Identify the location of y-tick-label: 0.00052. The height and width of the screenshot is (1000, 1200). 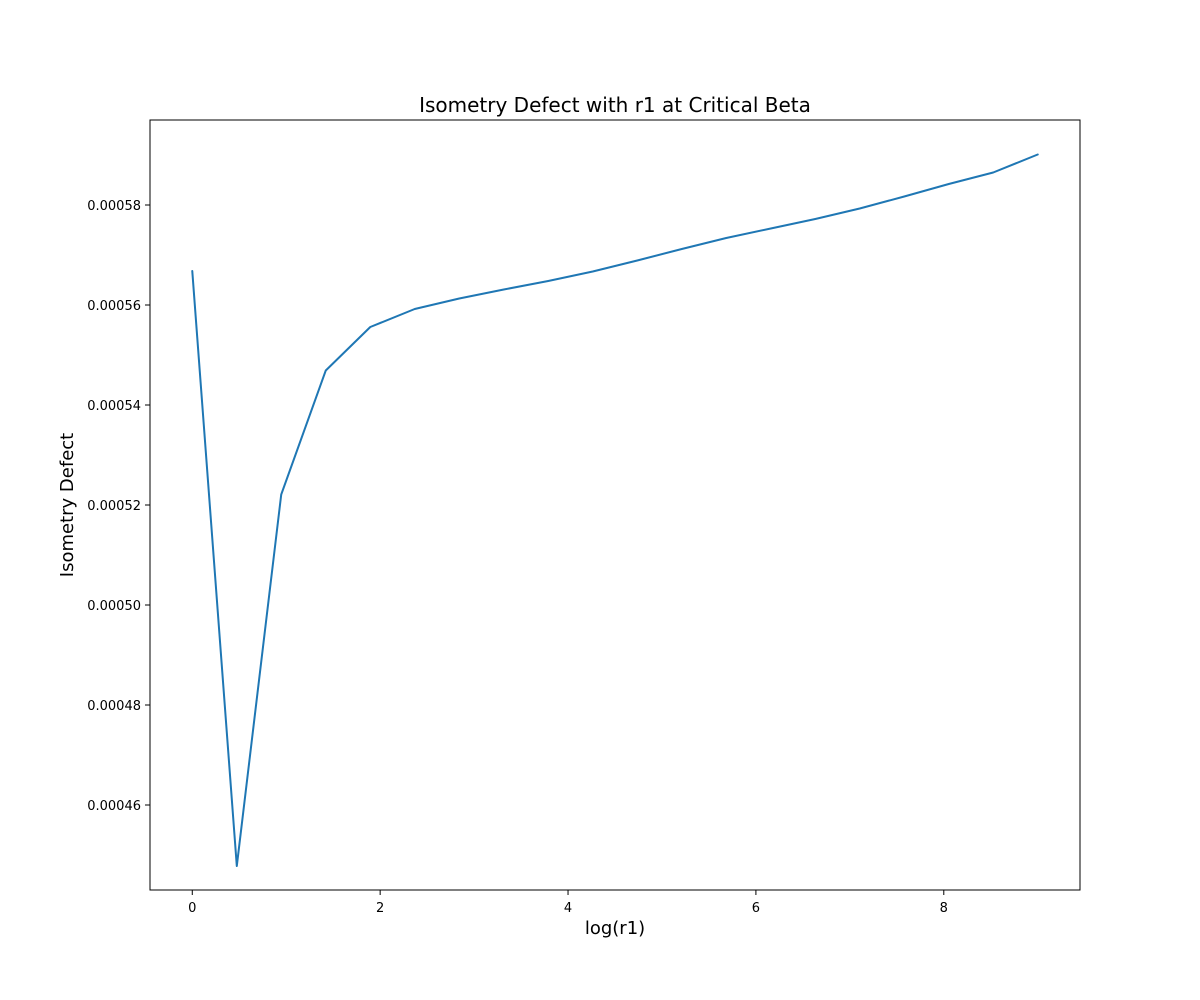
(114, 506).